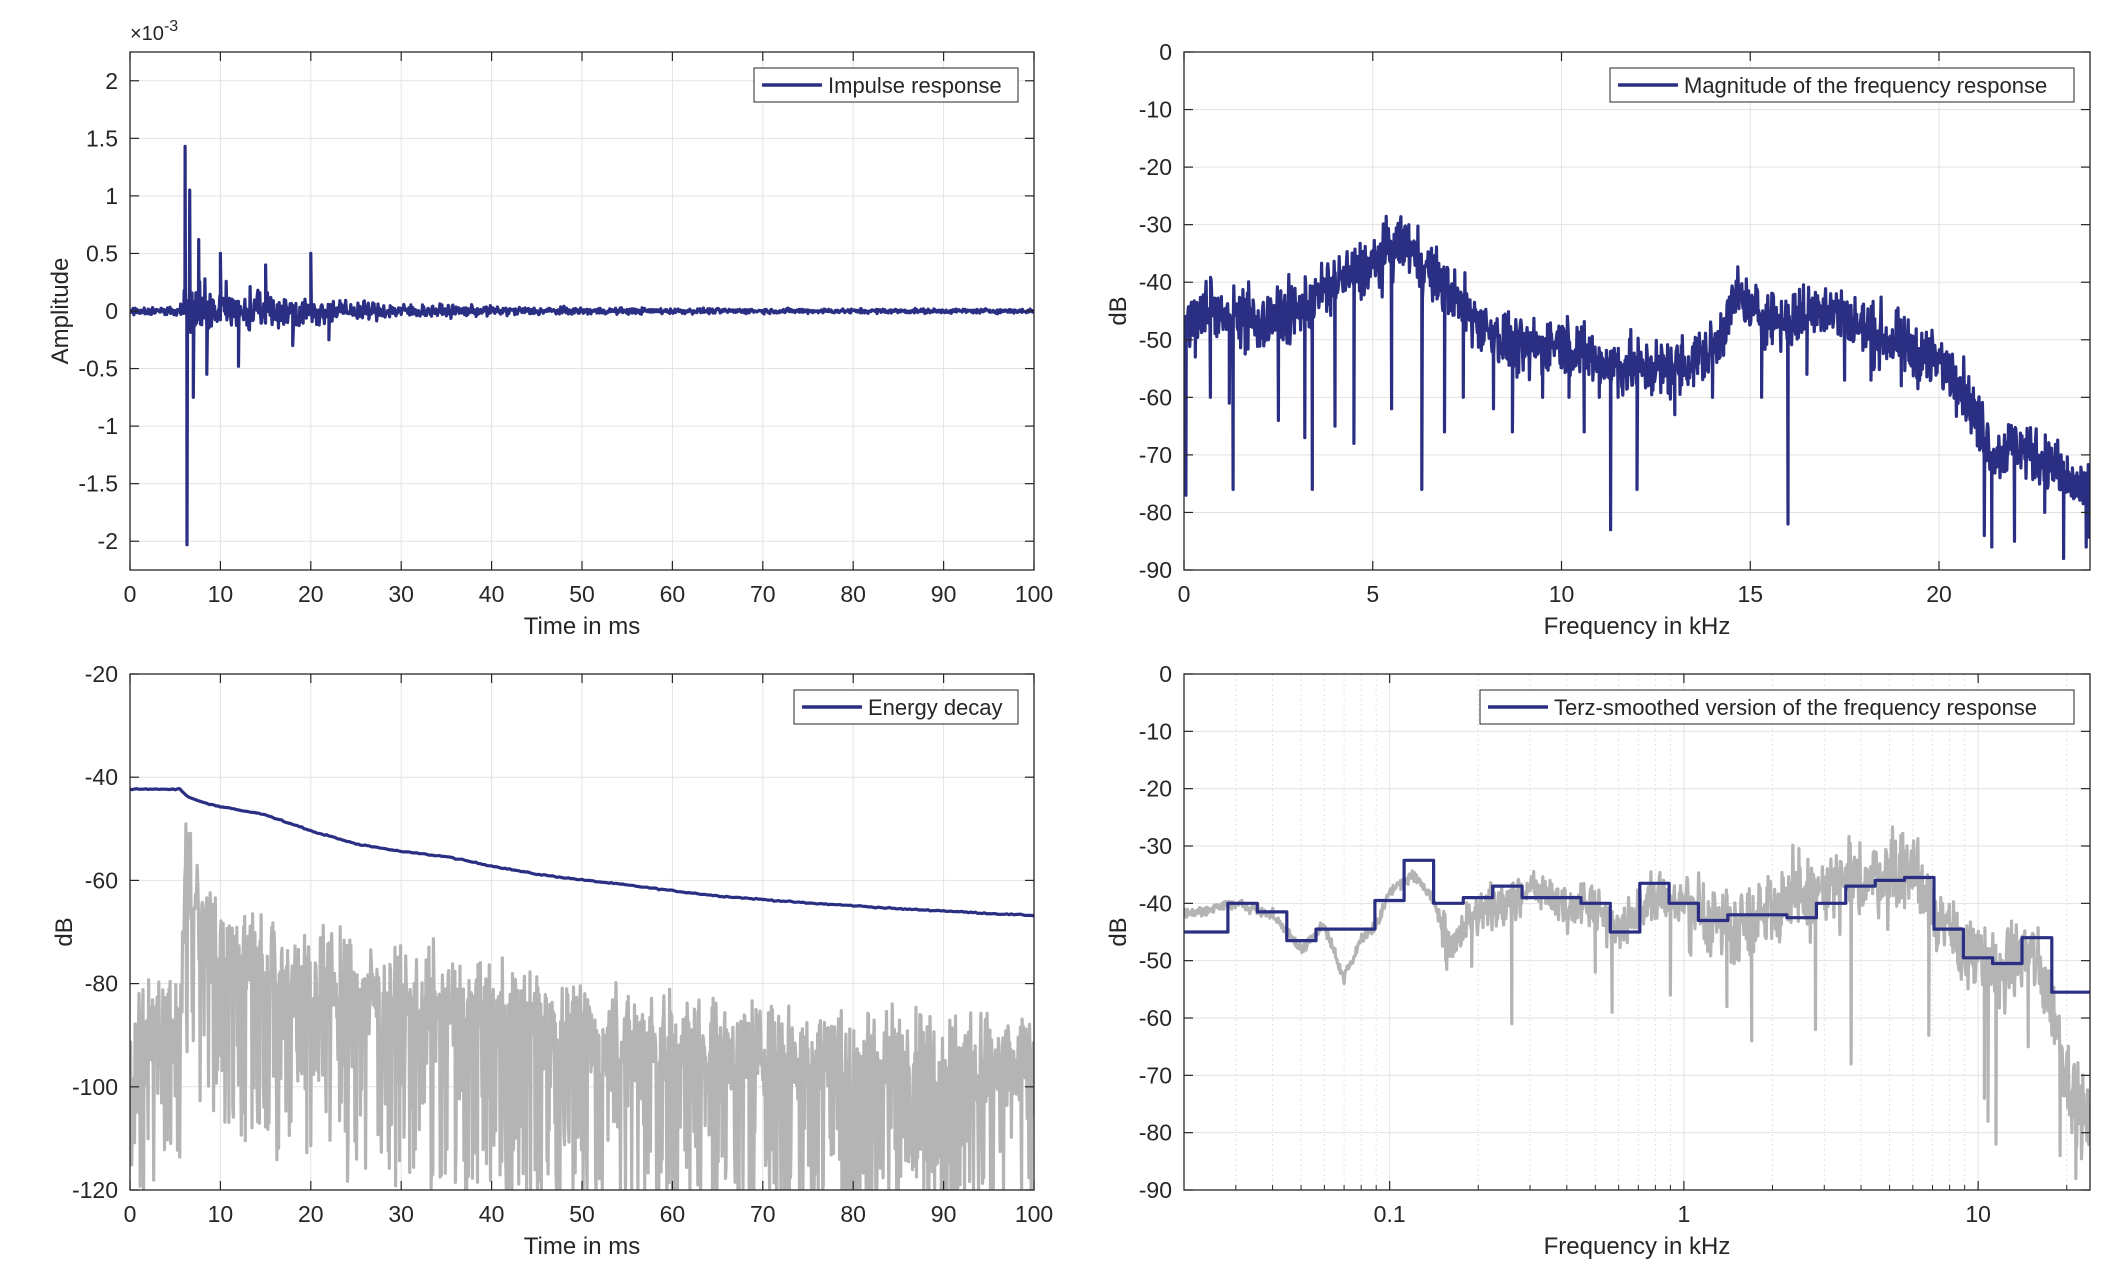  I want to click on y-tick-label: -70, so click(1155, 1075).